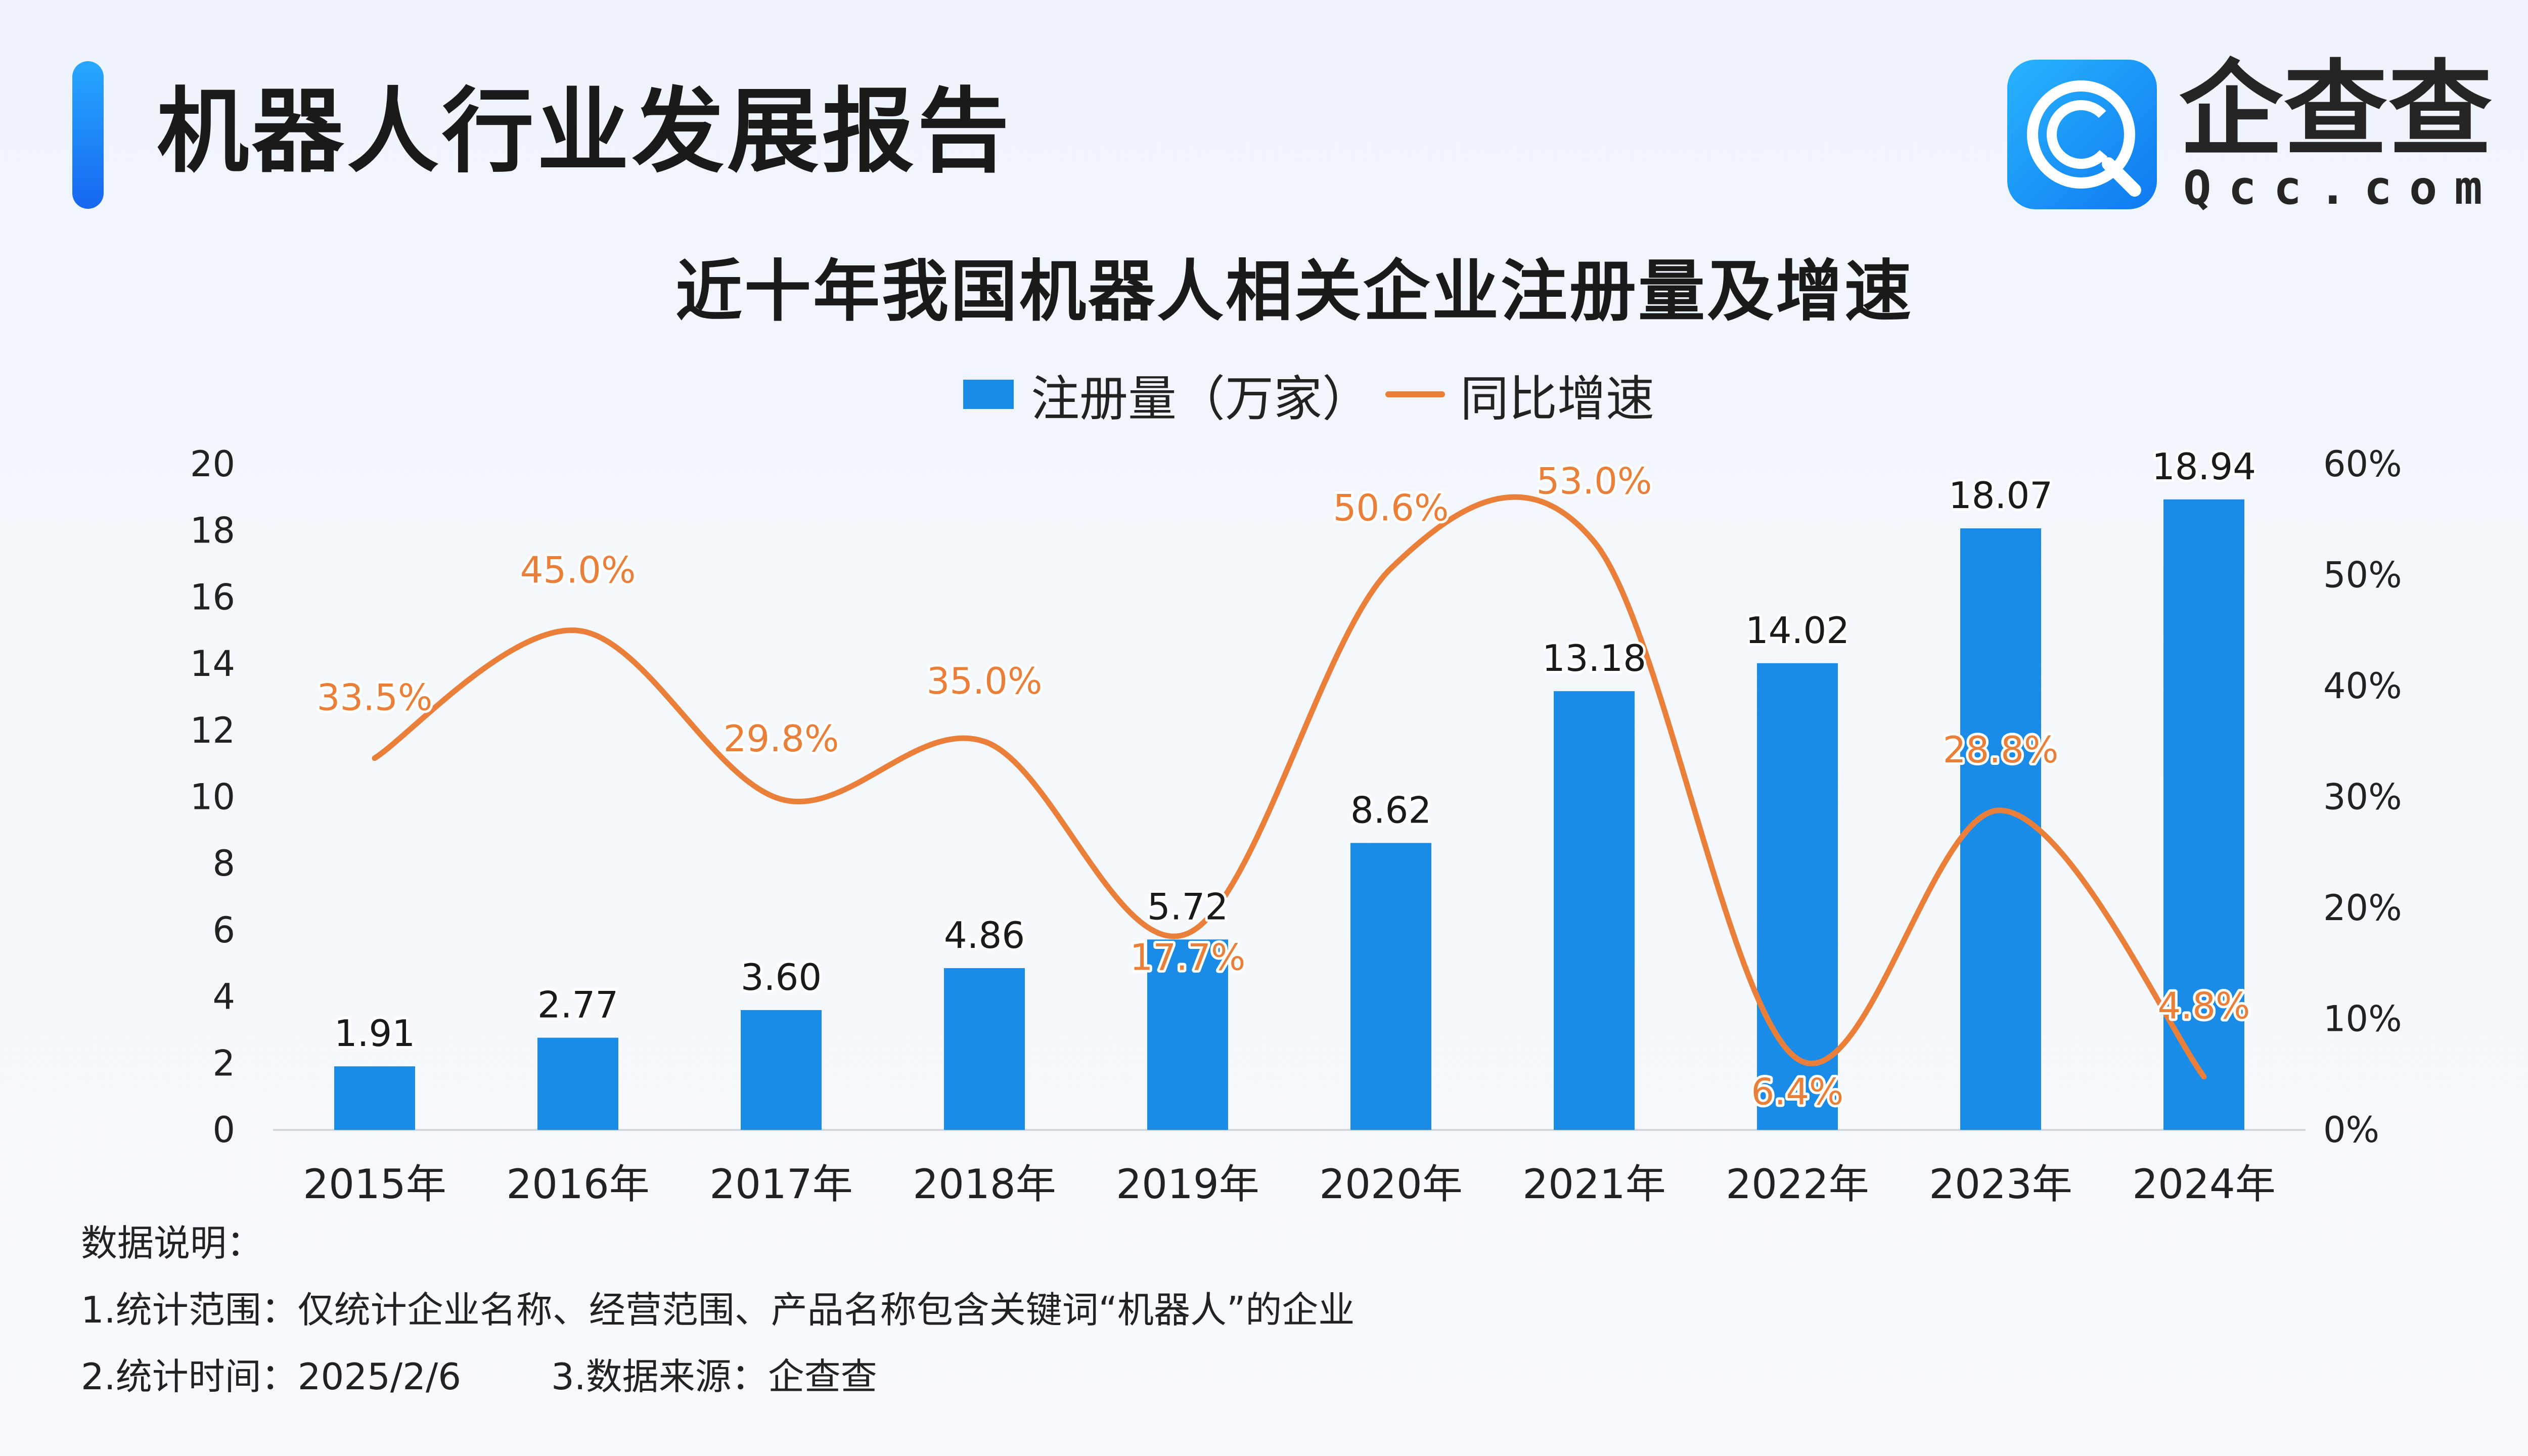  Describe the element at coordinates (578, 1005) in the screenshot. I see `bar-value-label: 2.77` at that location.